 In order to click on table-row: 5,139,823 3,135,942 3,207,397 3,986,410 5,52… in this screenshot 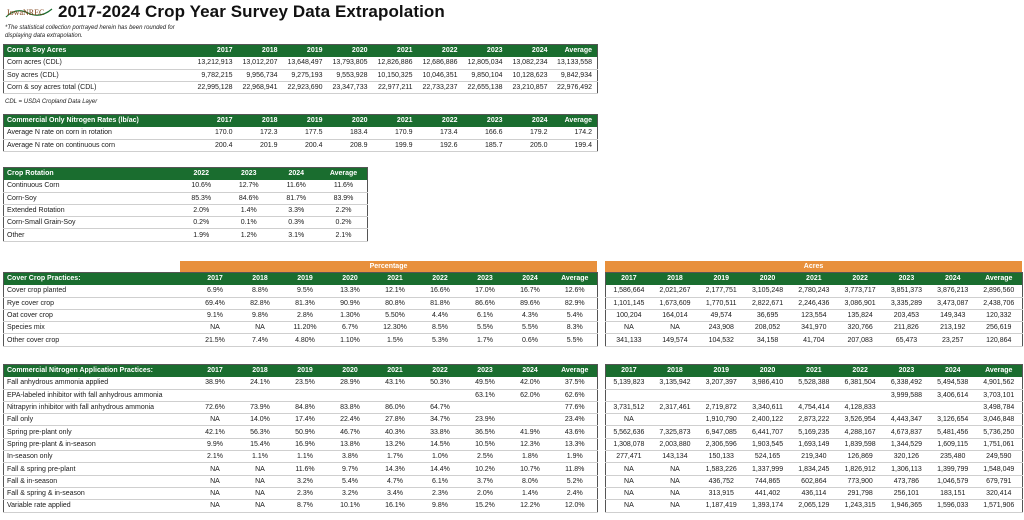, I will do `click(814, 383)`.